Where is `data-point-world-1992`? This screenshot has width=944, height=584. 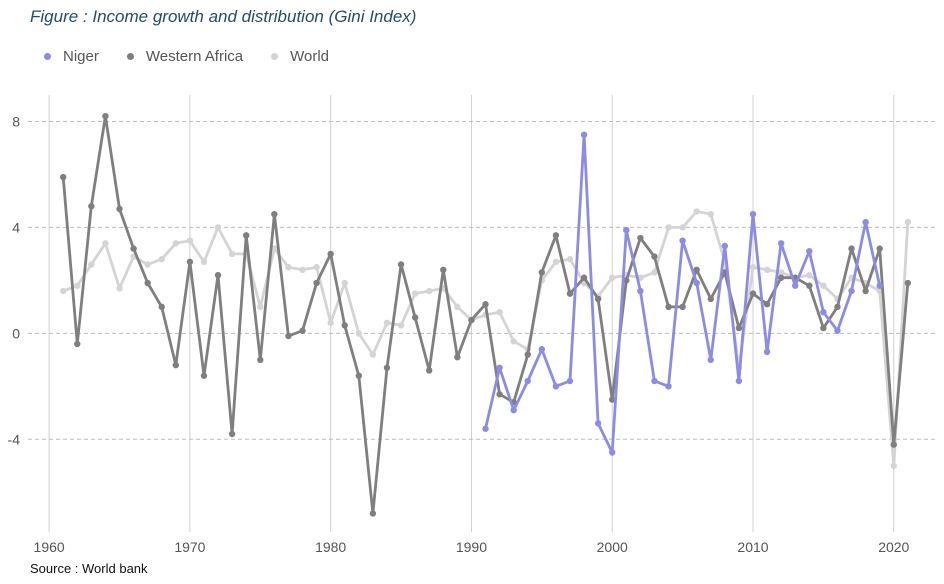 data-point-world-1992 is located at coordinates (499, 312).